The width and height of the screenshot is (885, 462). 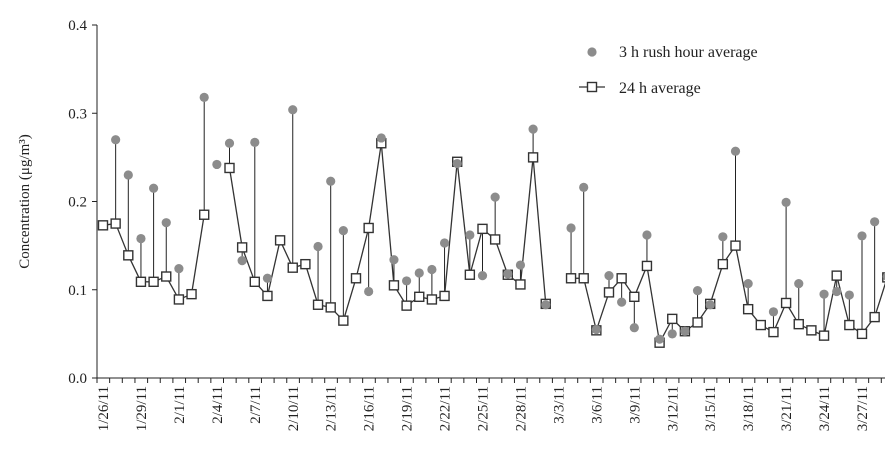 What do you see at coordinates (521, 408) in the screenshot?
I see `x-tick-label: 2/28/11` at bounding box center [521, 408].